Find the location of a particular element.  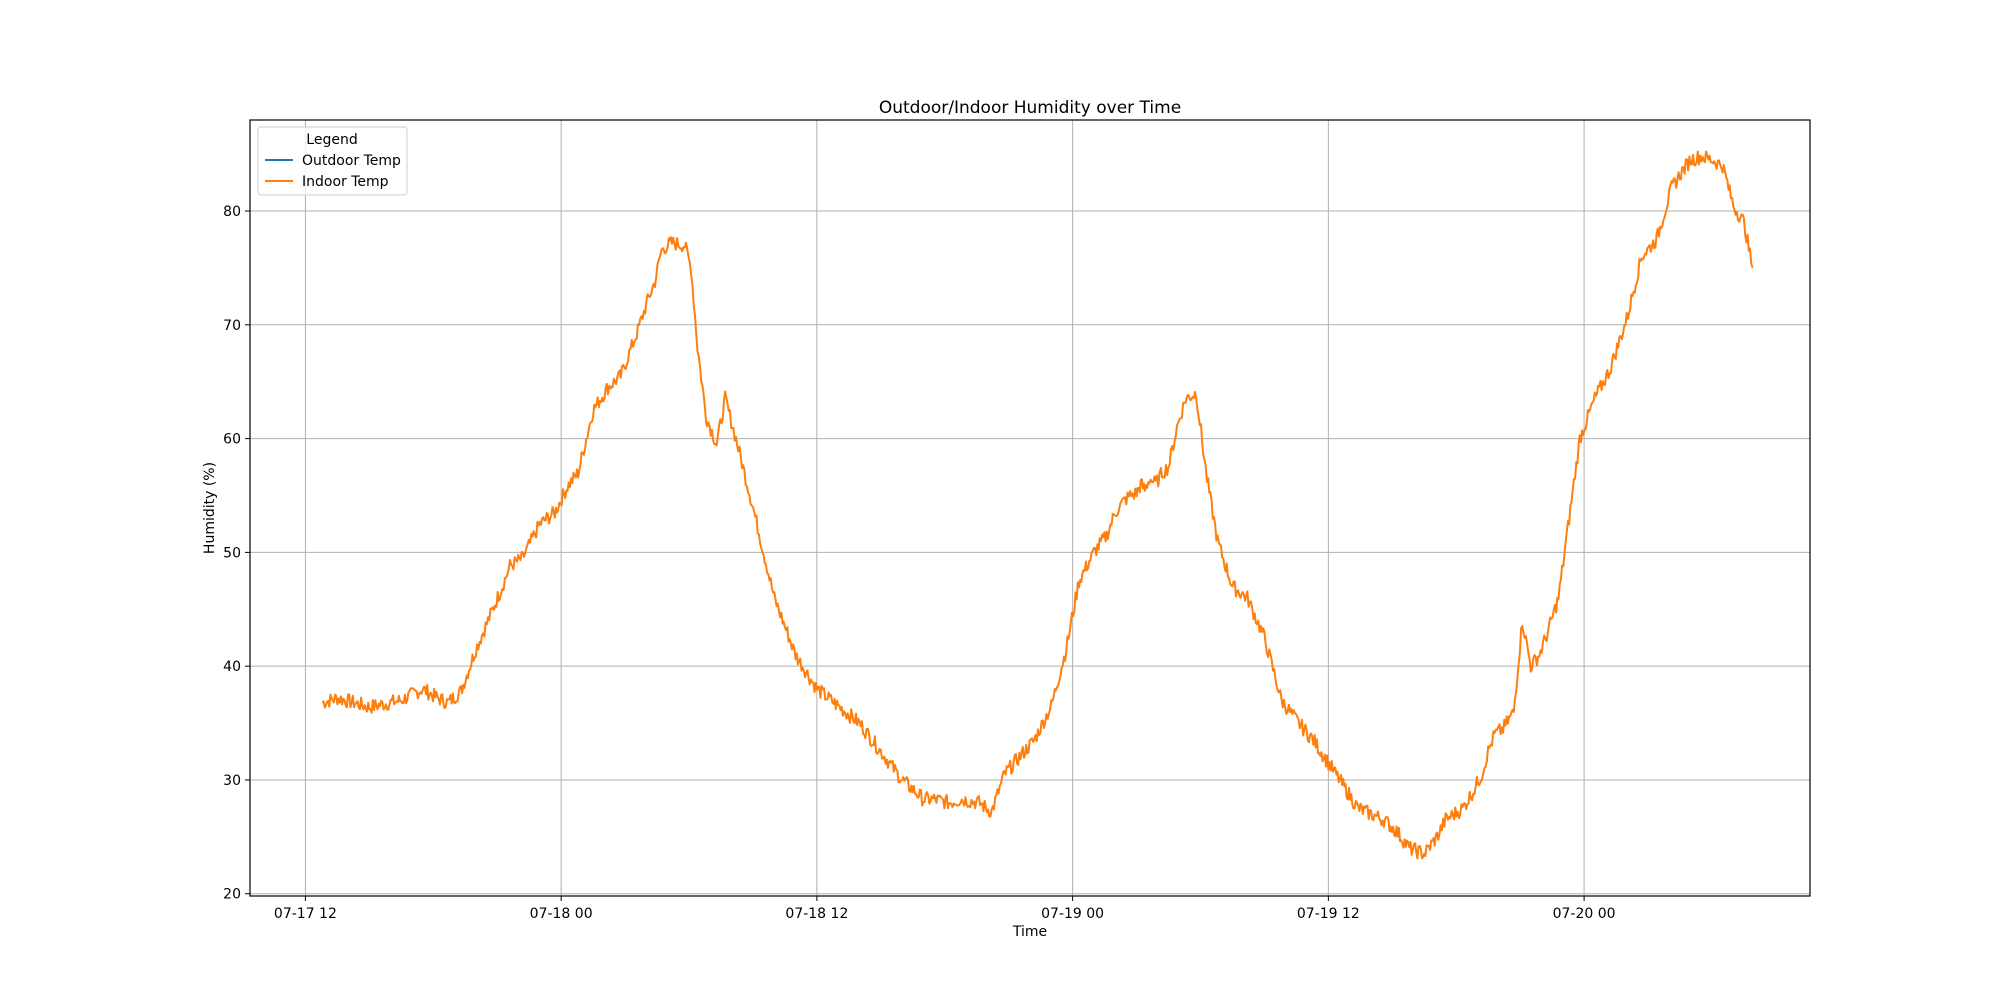

y-tick-label: 40 is located at coordinates (232, 667).